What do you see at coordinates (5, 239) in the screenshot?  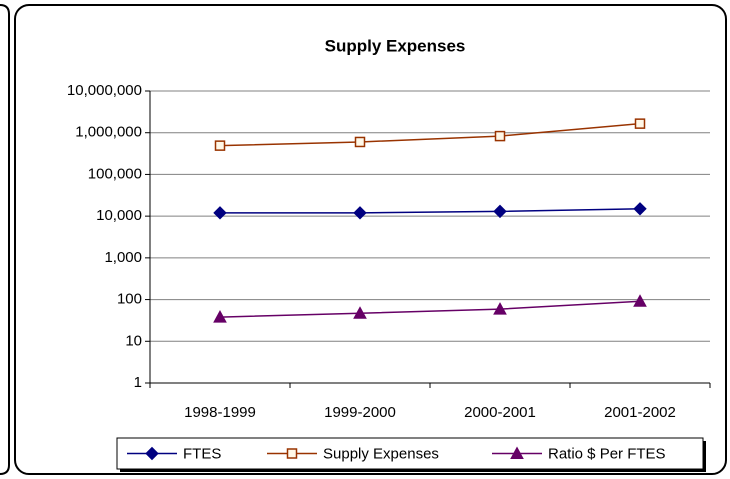 I see `side-panel` at bounding box center [5, 239].